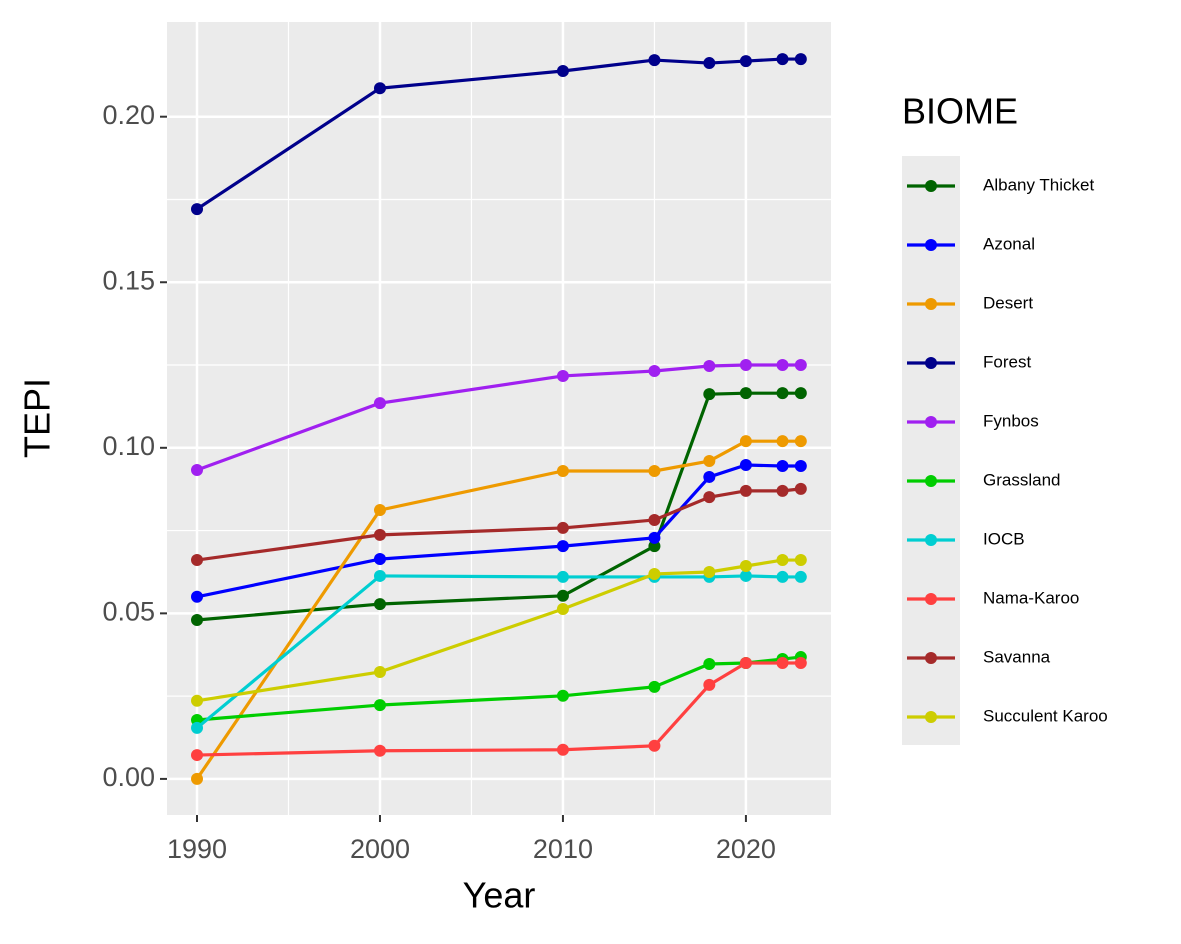 This screenshot has width=1181, height=944. Describe the element at coordinates (128, 280) in the screenshot. I see `y-tick-label: 0.15` at that location.